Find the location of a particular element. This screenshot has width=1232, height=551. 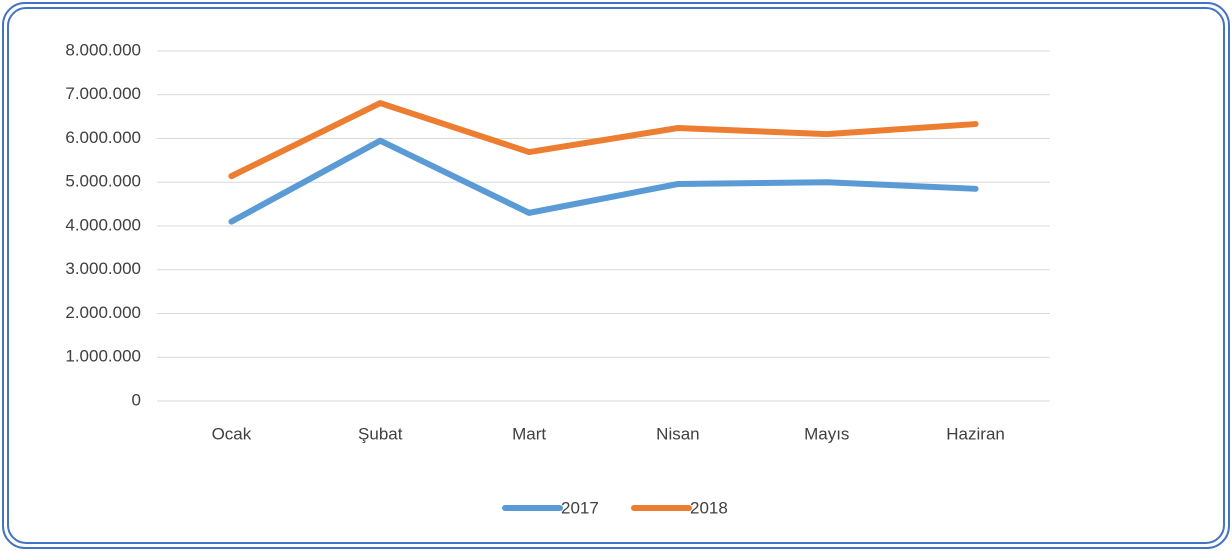

x-tick-label: Mayıs is located at coordinates (826, 433).